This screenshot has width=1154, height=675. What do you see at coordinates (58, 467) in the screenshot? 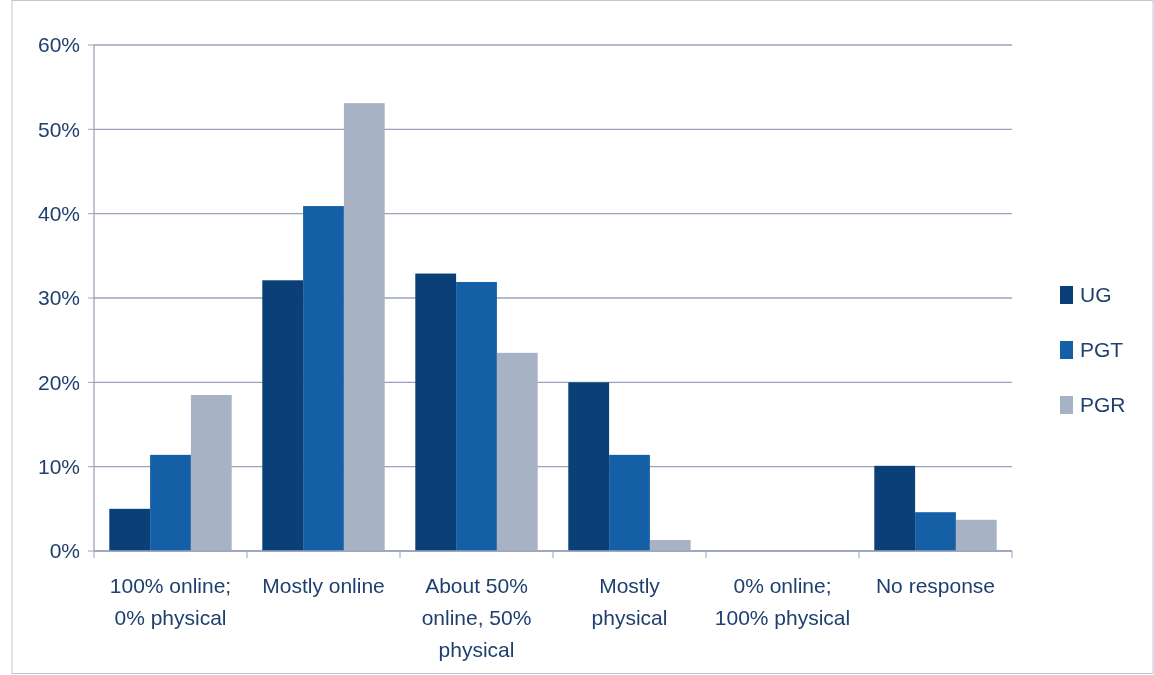
I see `y-tick-label: 10%` at bounding box center [58, 467].